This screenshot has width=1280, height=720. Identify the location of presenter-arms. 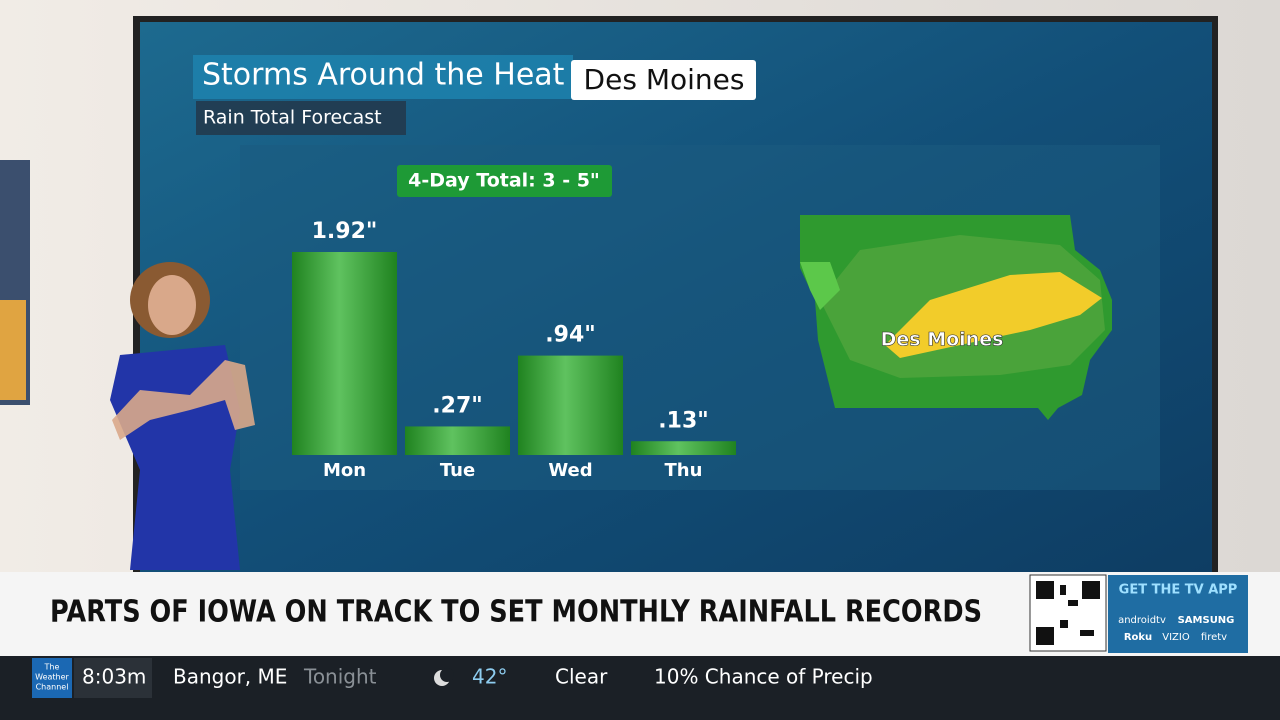
(183, 400).